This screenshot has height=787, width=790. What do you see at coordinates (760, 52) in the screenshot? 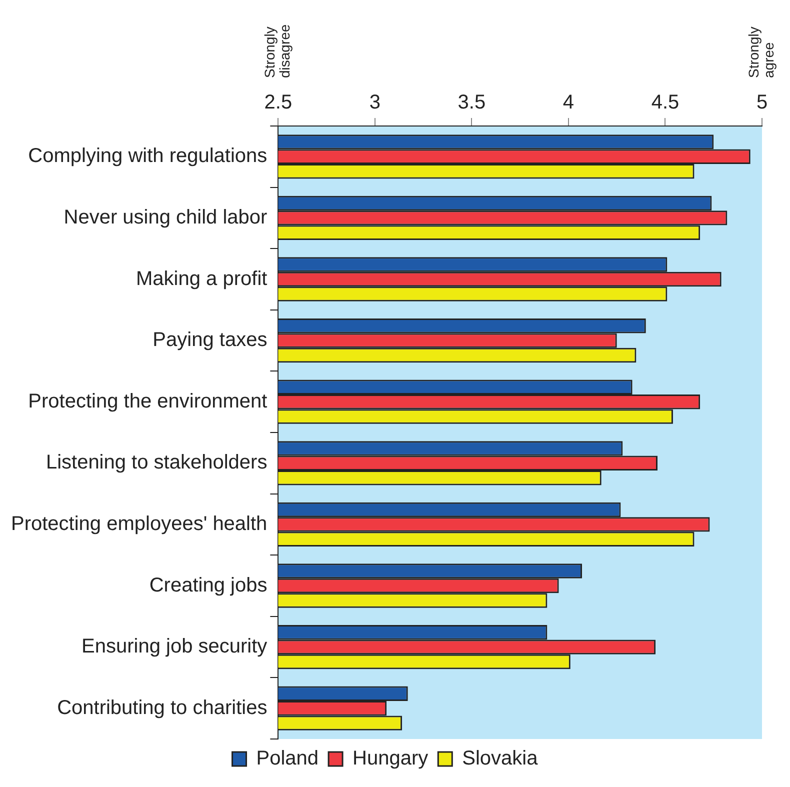
I see `text: Strongly agree` at bounding box center [760, 52].